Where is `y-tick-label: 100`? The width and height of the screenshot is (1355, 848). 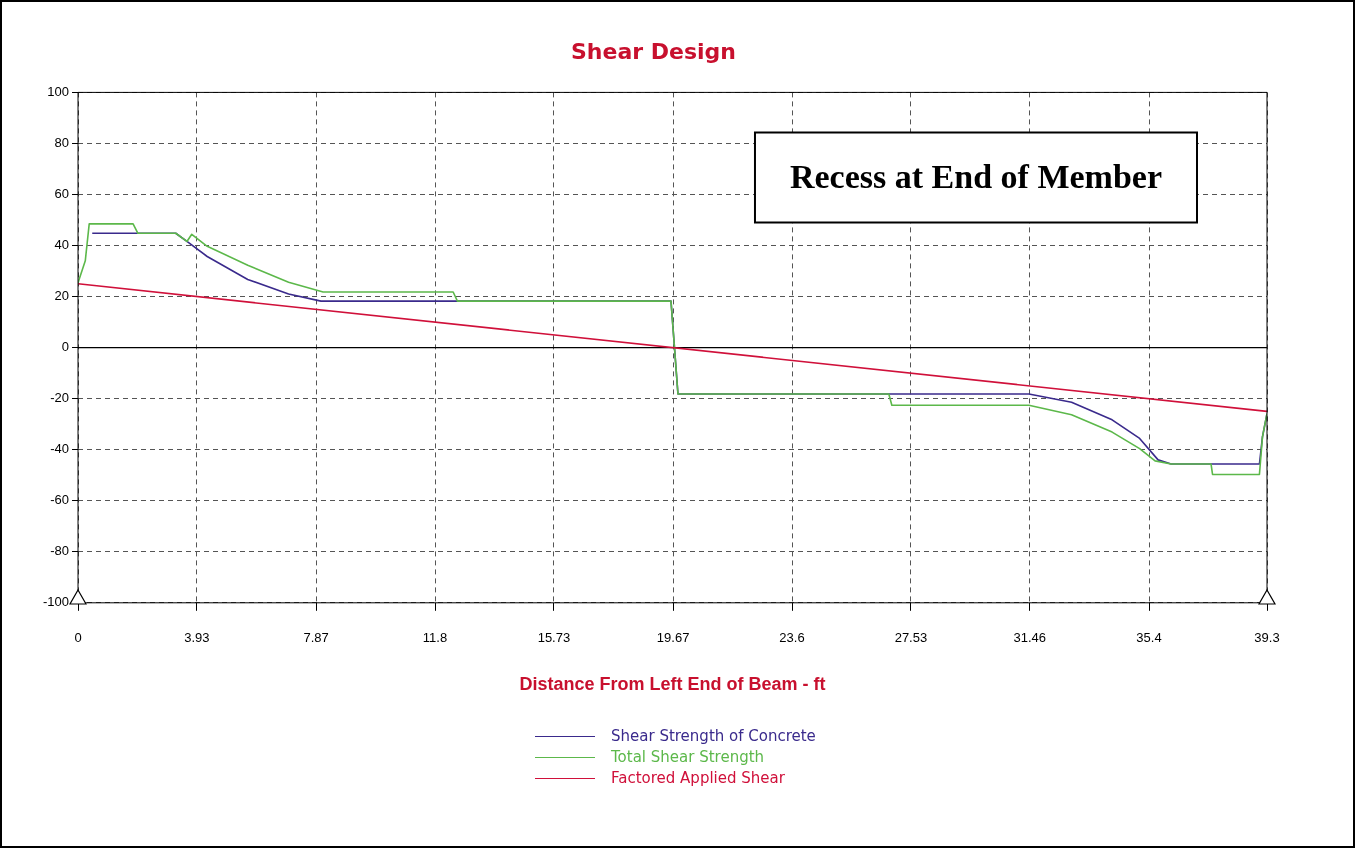
y-tick-label: 100 is located at coordinates (58, 91).